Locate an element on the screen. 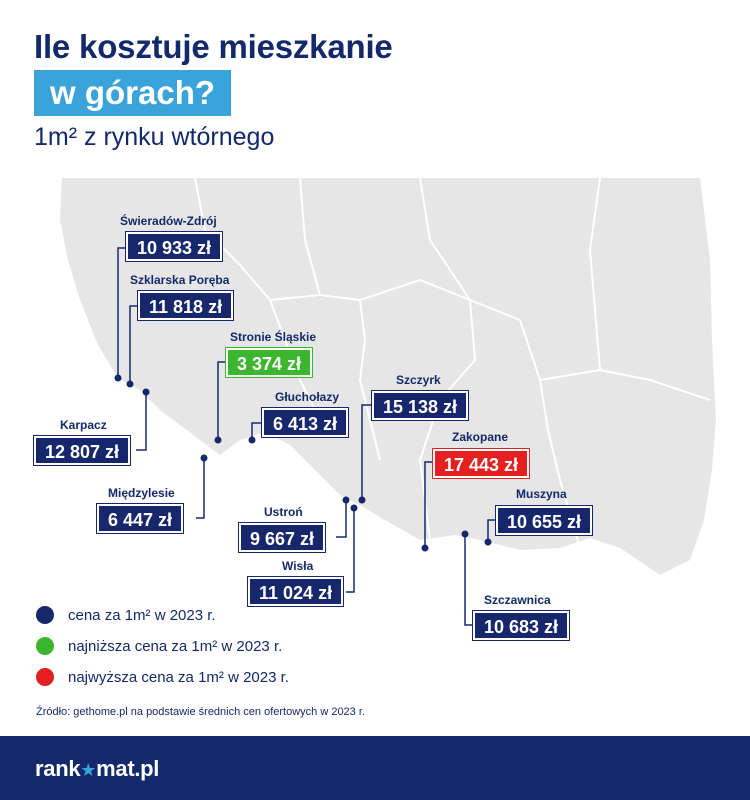  star-icon: ★ is located at coordinates (88, 770).